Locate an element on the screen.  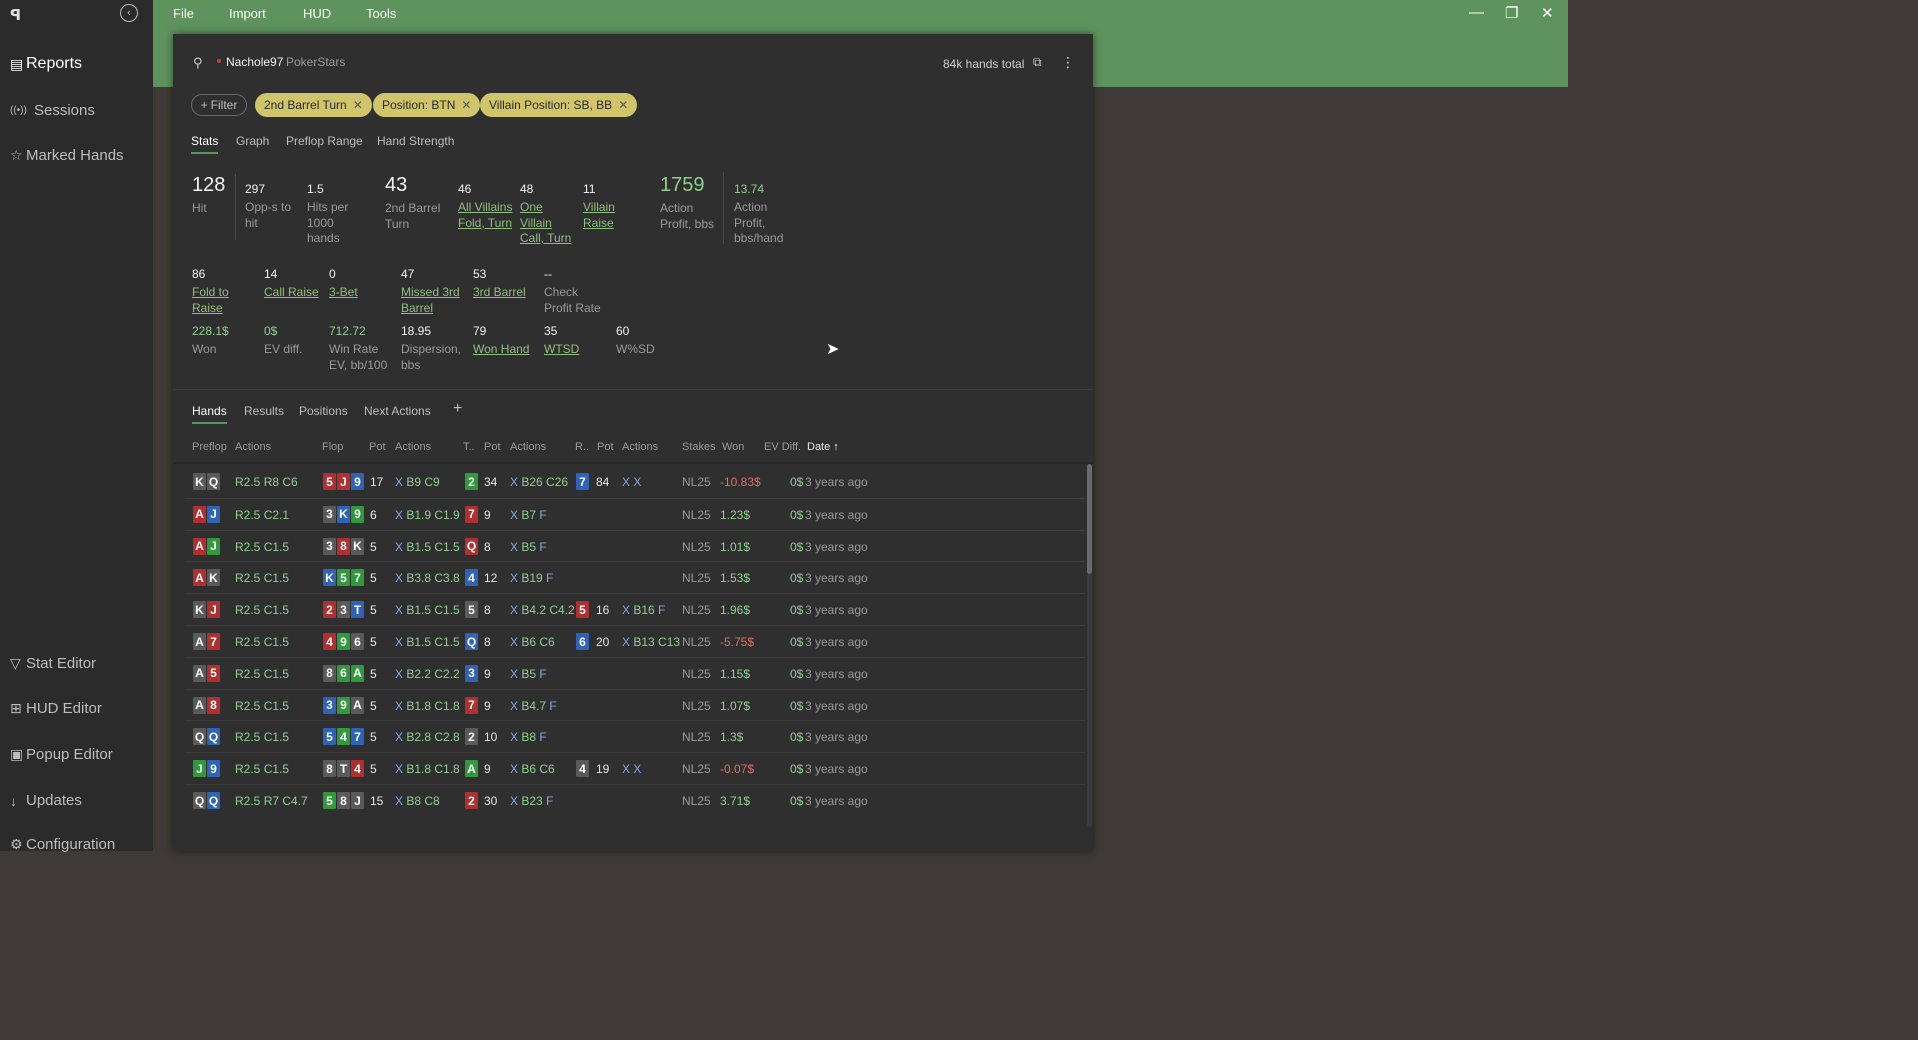
maximize-icon: ❐ is located at coordinates (1512, 13).